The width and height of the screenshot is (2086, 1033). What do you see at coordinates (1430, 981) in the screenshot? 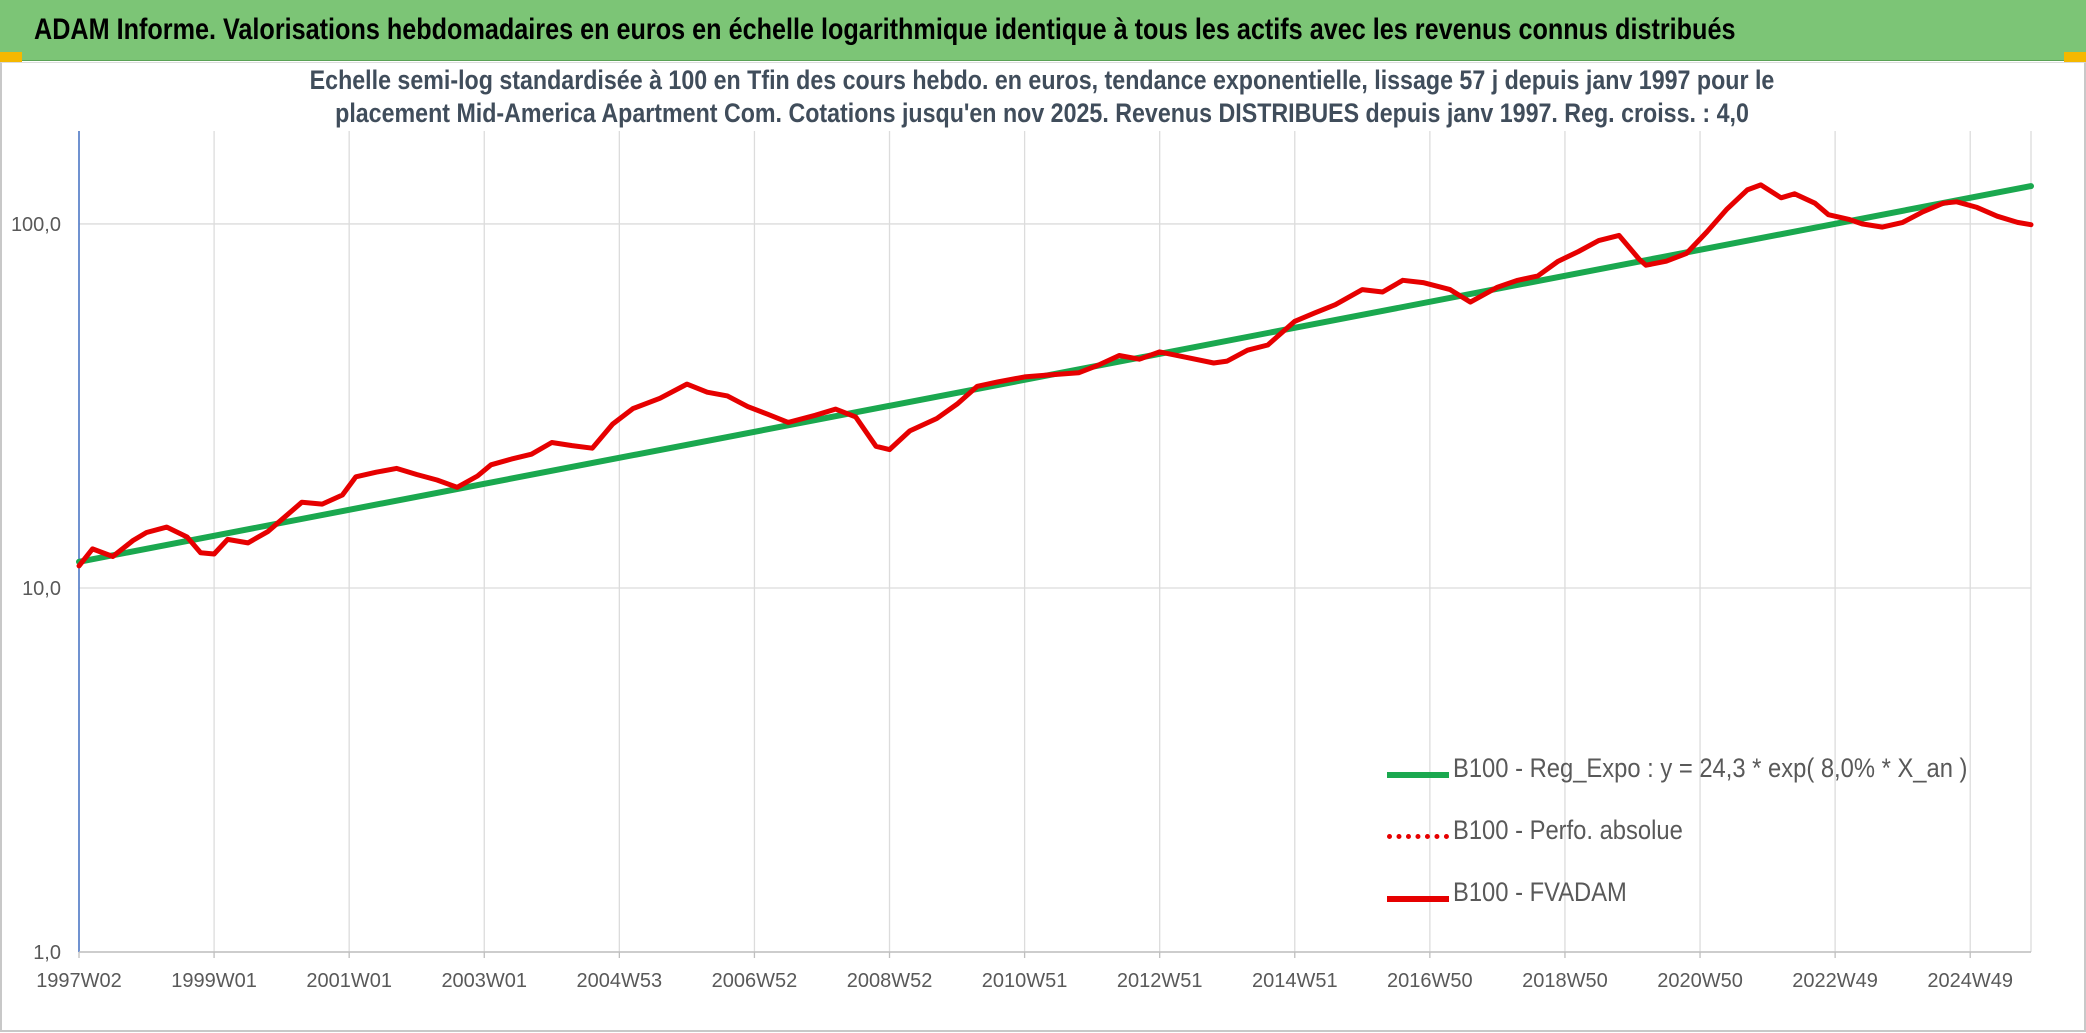
I see `x-tick-label: 2016W50` at bounding box center [1430, 981].